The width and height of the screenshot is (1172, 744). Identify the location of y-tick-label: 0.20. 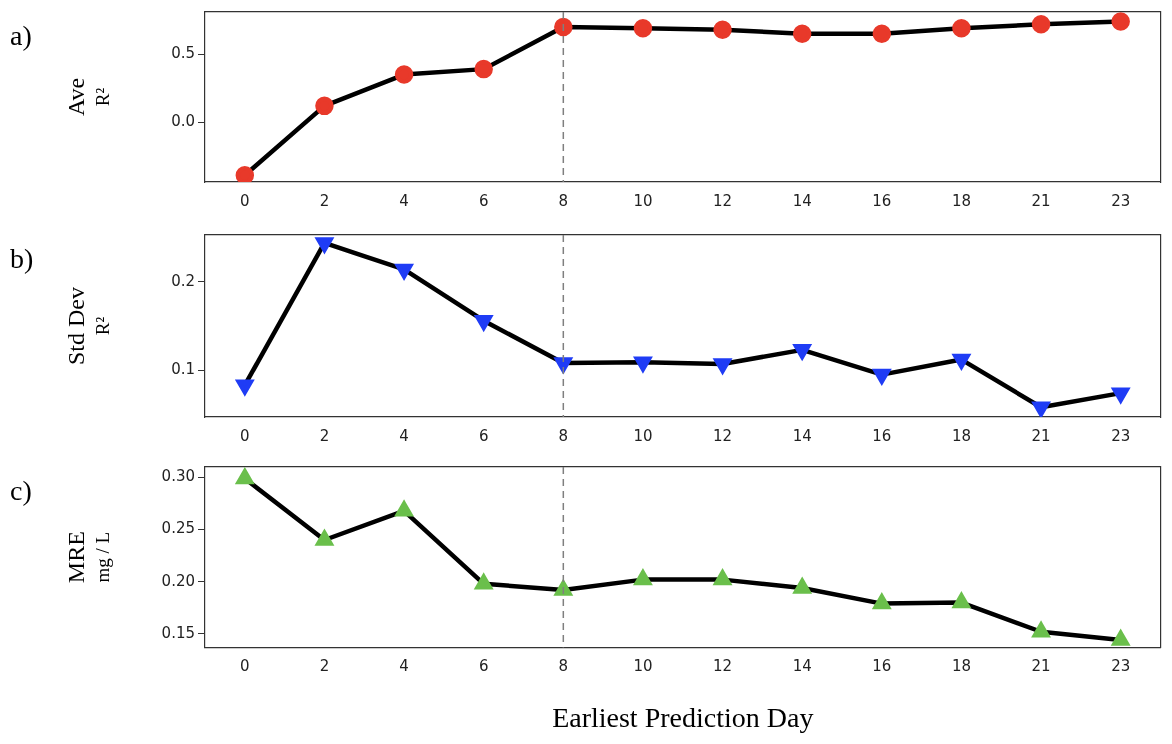
(178, 580).